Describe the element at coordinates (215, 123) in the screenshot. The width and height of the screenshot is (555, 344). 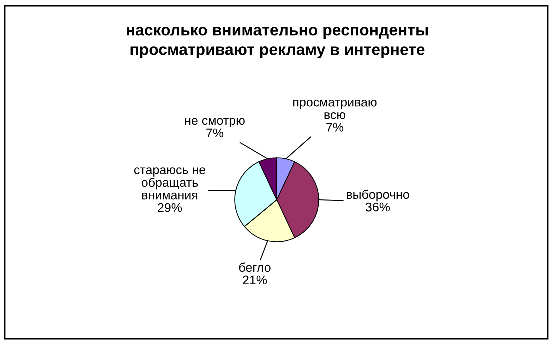
I see `slice-label: не смотрю` at that location.